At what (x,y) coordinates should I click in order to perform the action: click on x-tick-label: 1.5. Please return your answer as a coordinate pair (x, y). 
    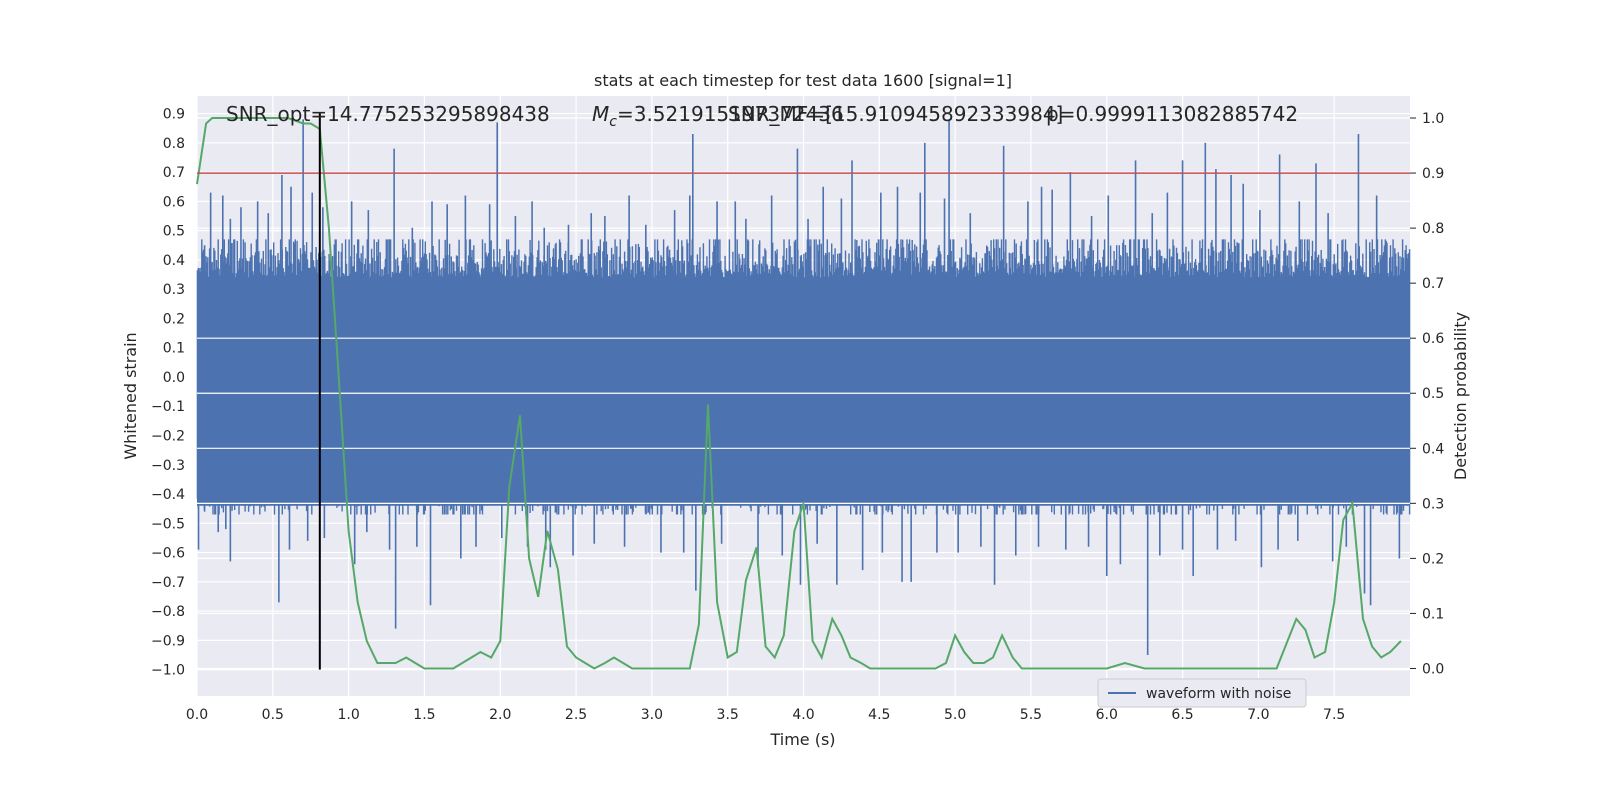
    Looking at the image, I should click on (424, 715).